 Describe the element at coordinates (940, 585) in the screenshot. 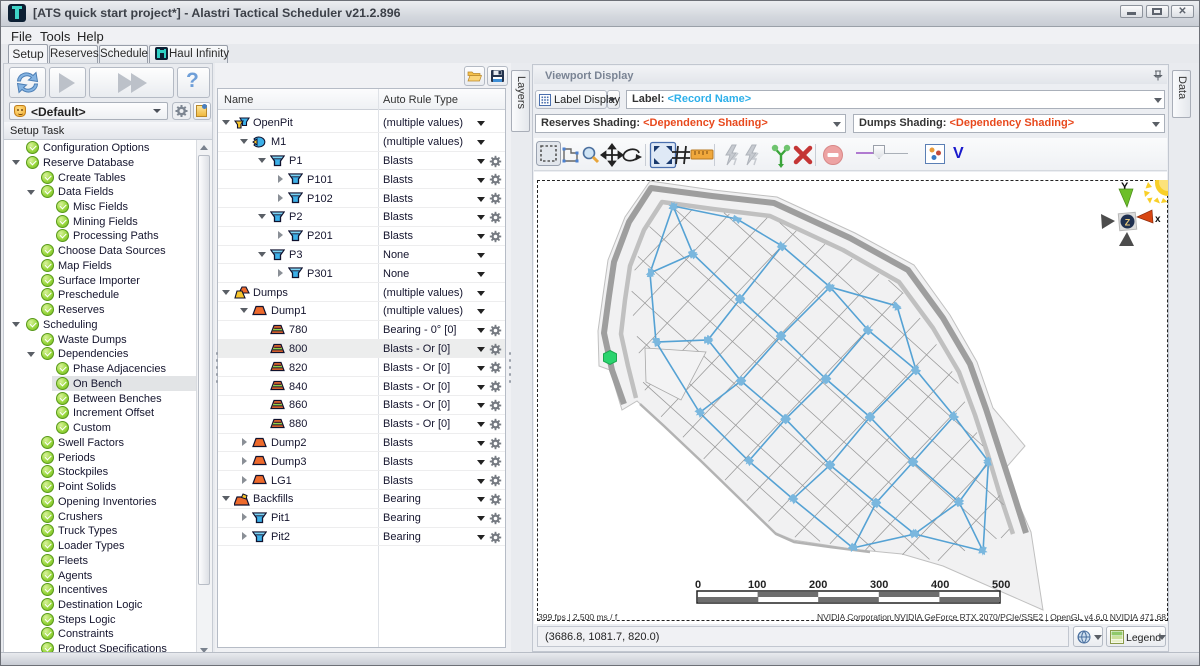

I see `svg-text: 400` at that location.